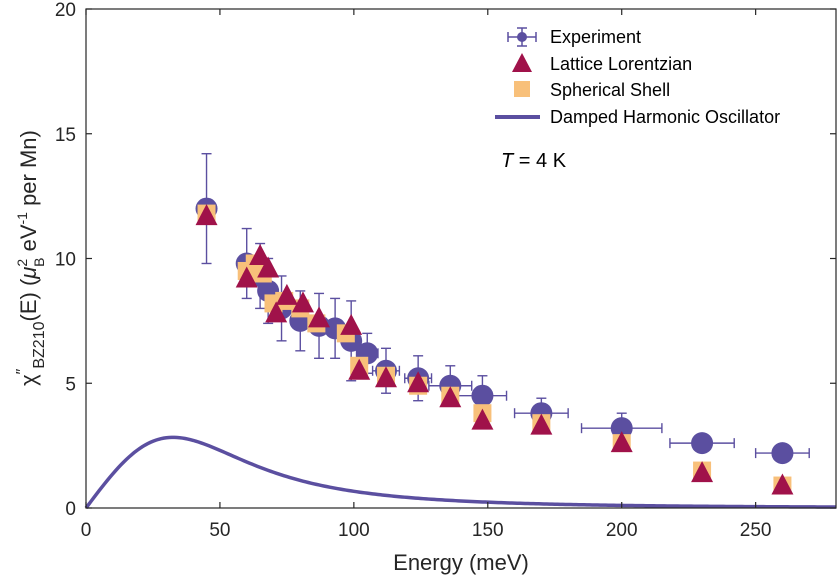  What do you see at coordinates (28, 240) in the screenshot?
I see `ylabel-ev: eV` at bounding box center [28, 240].